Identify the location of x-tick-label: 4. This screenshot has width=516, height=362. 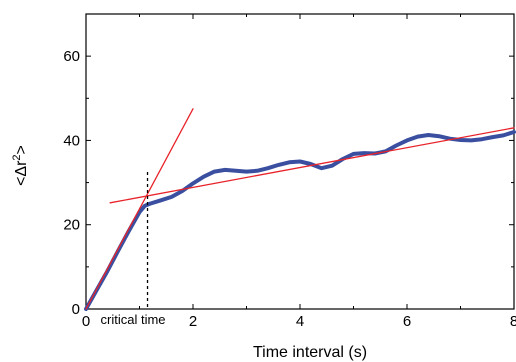
(300, 321).